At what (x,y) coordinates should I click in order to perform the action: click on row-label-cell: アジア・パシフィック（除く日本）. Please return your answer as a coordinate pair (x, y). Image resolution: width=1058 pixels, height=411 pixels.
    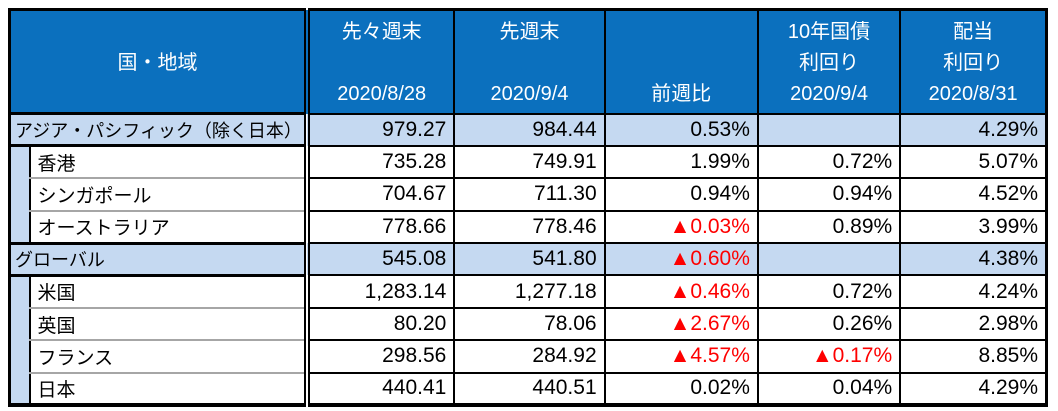
    Looking at the image, I should click on (158, 129).